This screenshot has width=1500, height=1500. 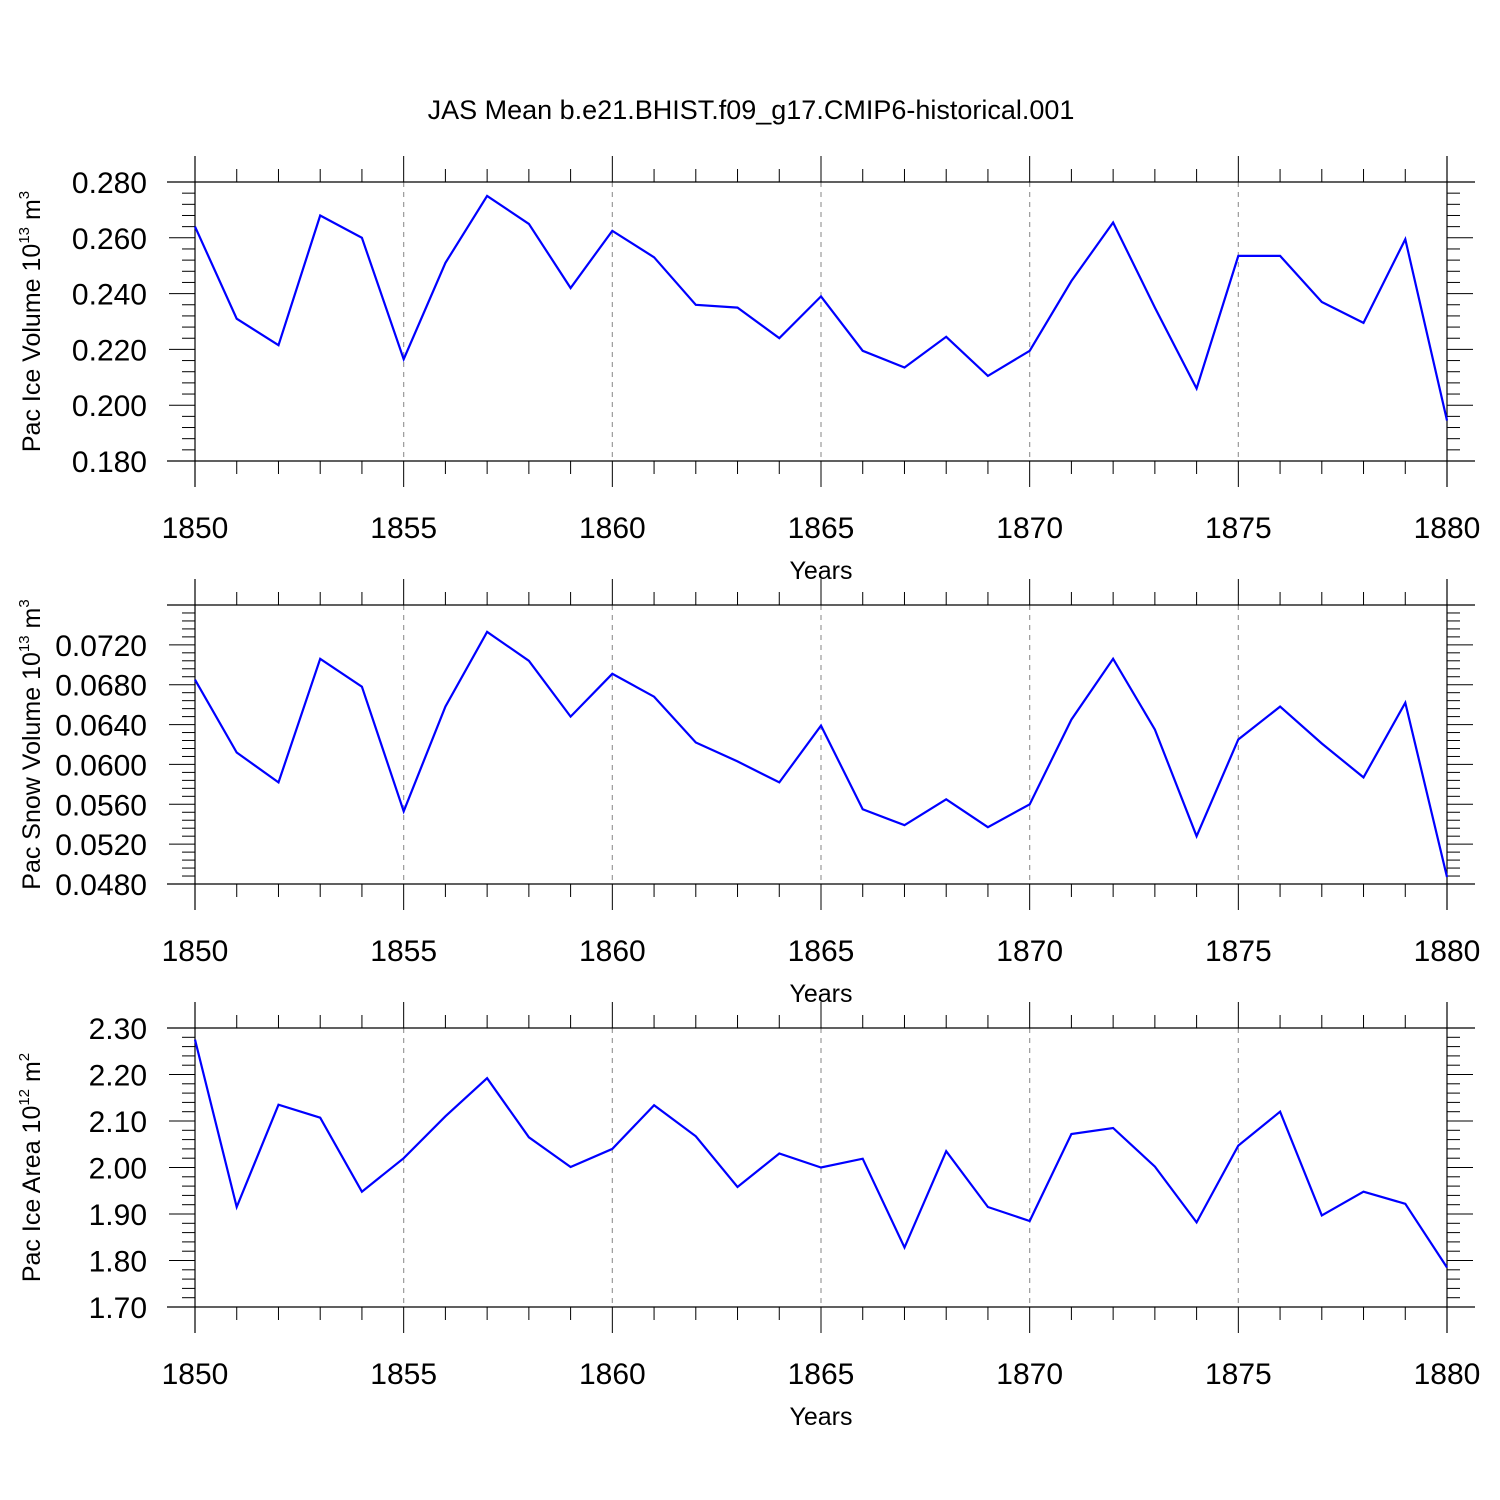 What do you see at coordinates (612, 1374) in the screenshot?
I see `x-tick-label: 1860` at bounding box center [612, 1374].